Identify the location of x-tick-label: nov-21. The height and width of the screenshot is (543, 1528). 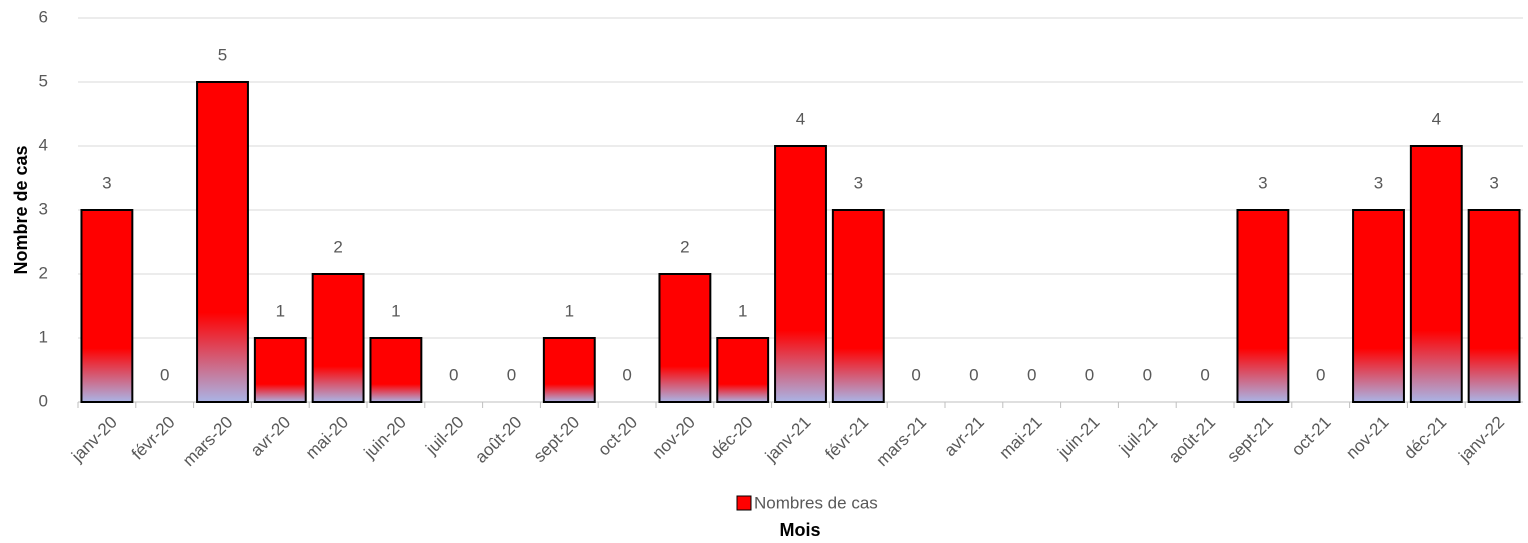
(1367, 438).